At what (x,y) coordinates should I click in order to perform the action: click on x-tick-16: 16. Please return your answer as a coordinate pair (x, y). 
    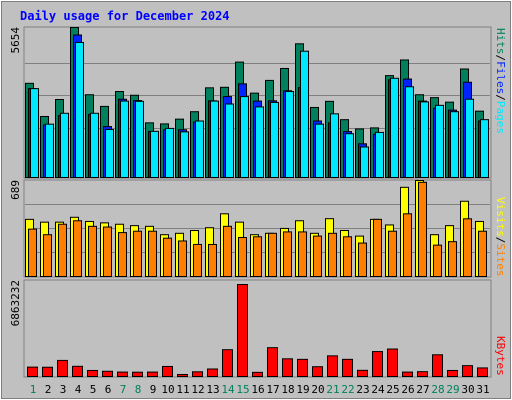
    Looking at the image, I should click on (257, 389).